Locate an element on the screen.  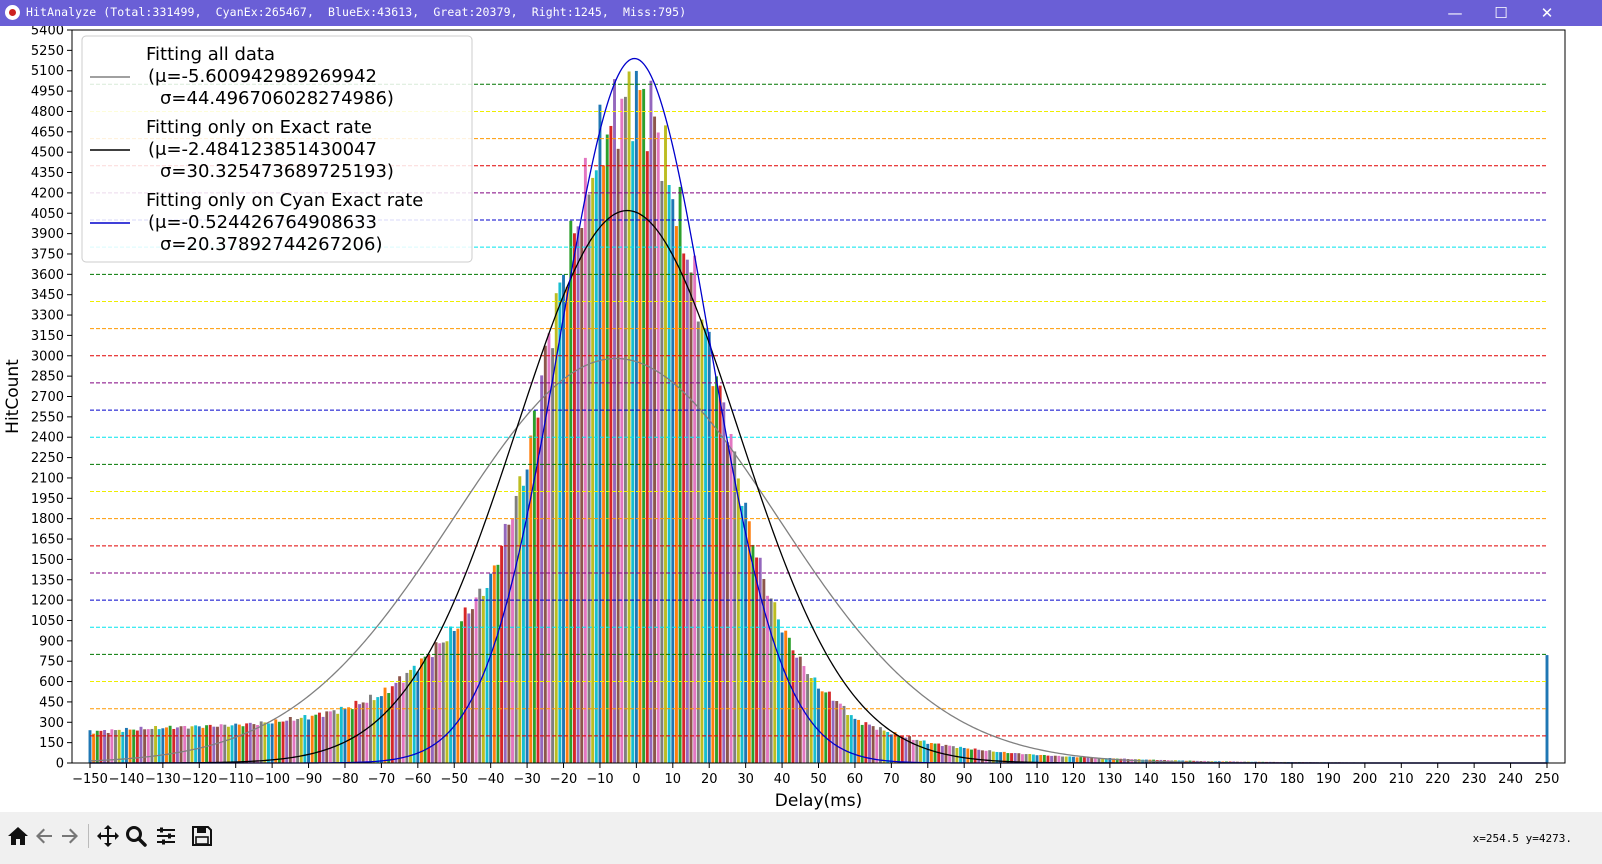
maximize-icon: ☐ is located at coordinates (1501, 13).